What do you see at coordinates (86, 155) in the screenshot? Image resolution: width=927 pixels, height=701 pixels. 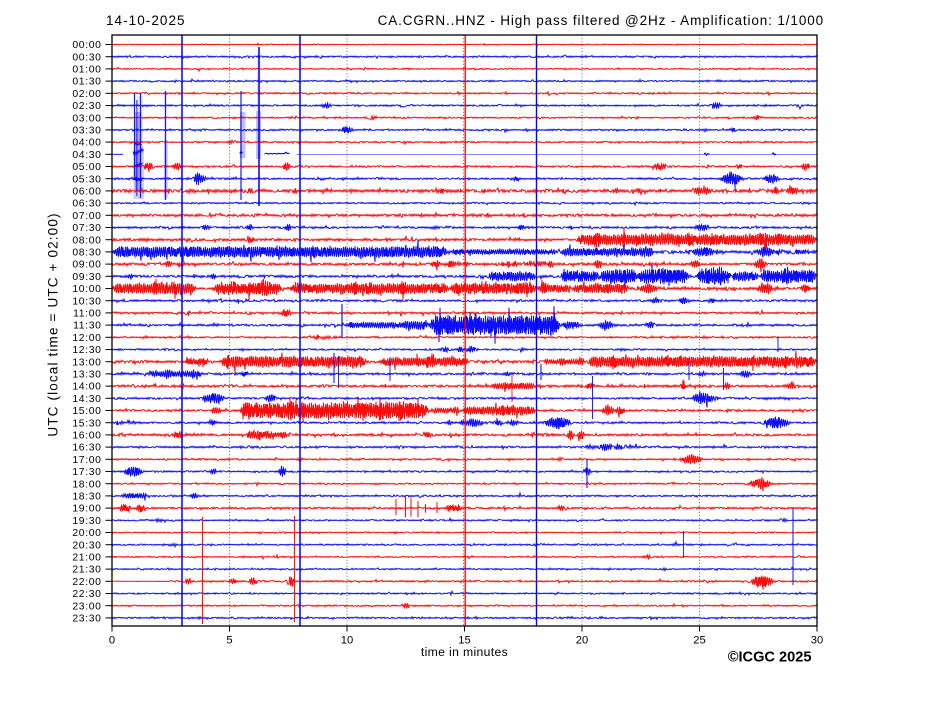 I see `svg-text: 04:30` at bounding box center [86, 155].